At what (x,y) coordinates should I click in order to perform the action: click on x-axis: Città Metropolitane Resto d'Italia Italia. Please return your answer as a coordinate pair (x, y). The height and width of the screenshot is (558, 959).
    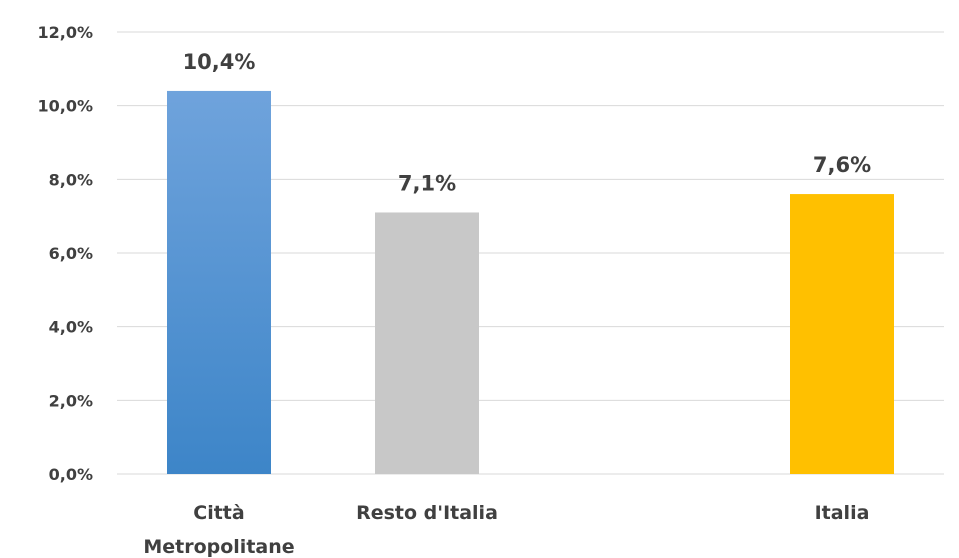
    Looking at the image, I should click on (506, 530).